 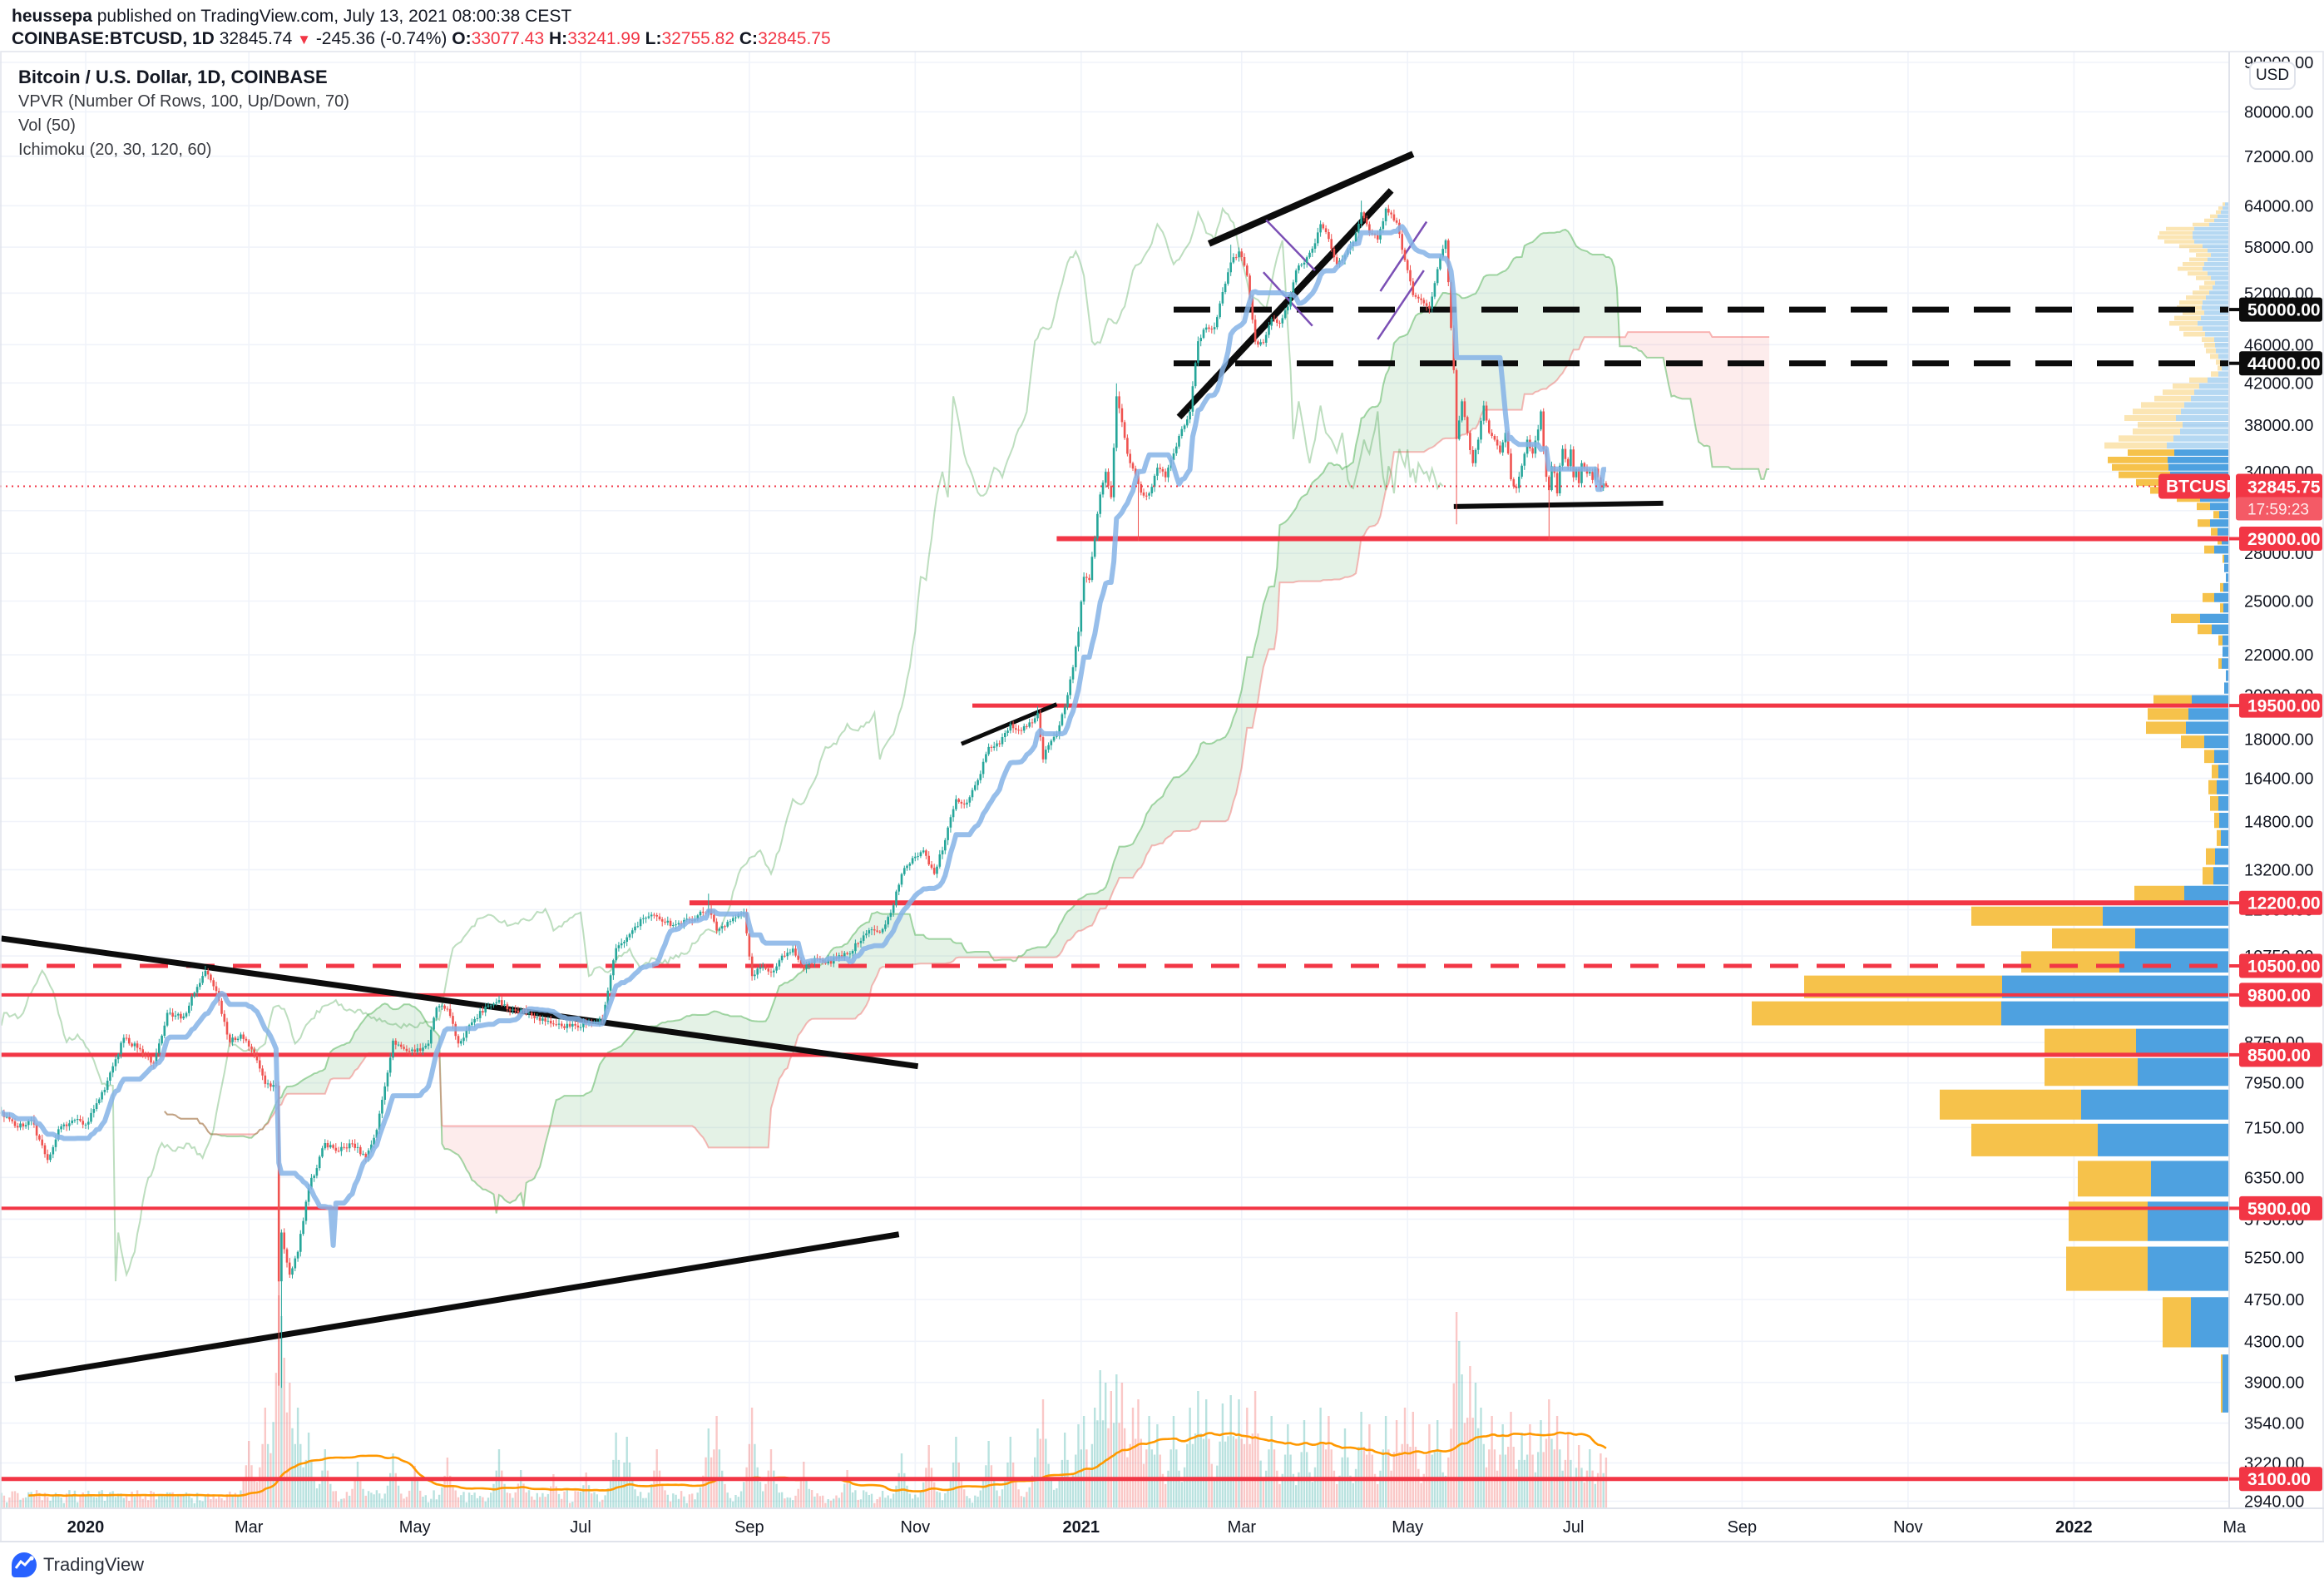 I want to click on footer-branding: TradingView, so click(x=78, y=1565).